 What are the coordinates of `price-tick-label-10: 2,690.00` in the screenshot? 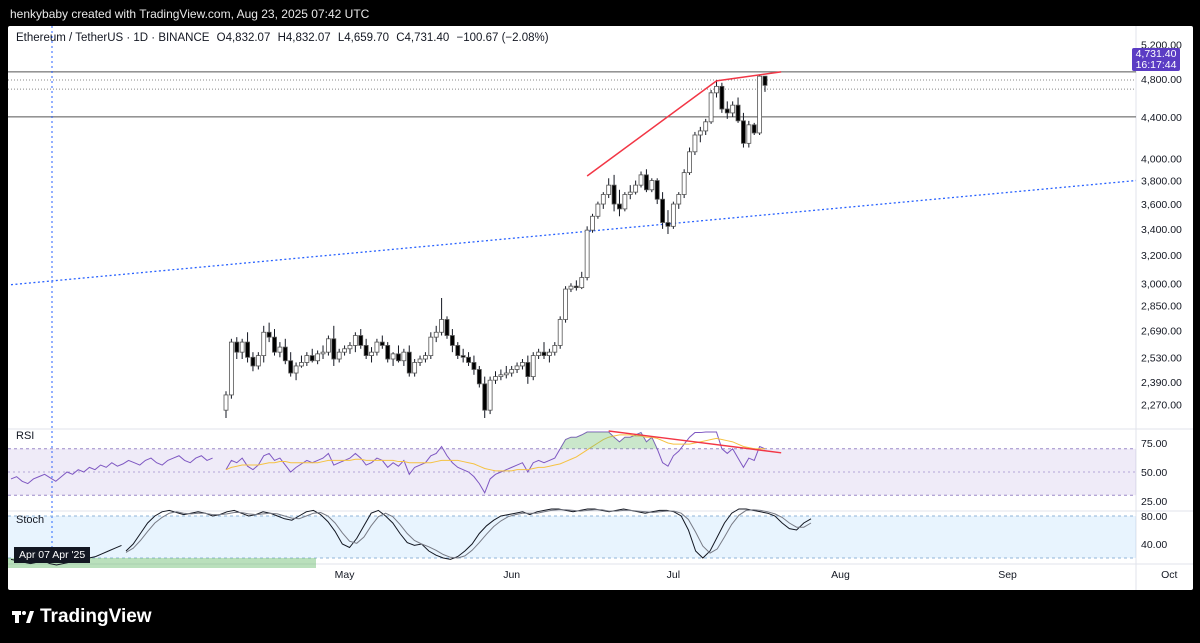 It's located at (1161, 332).